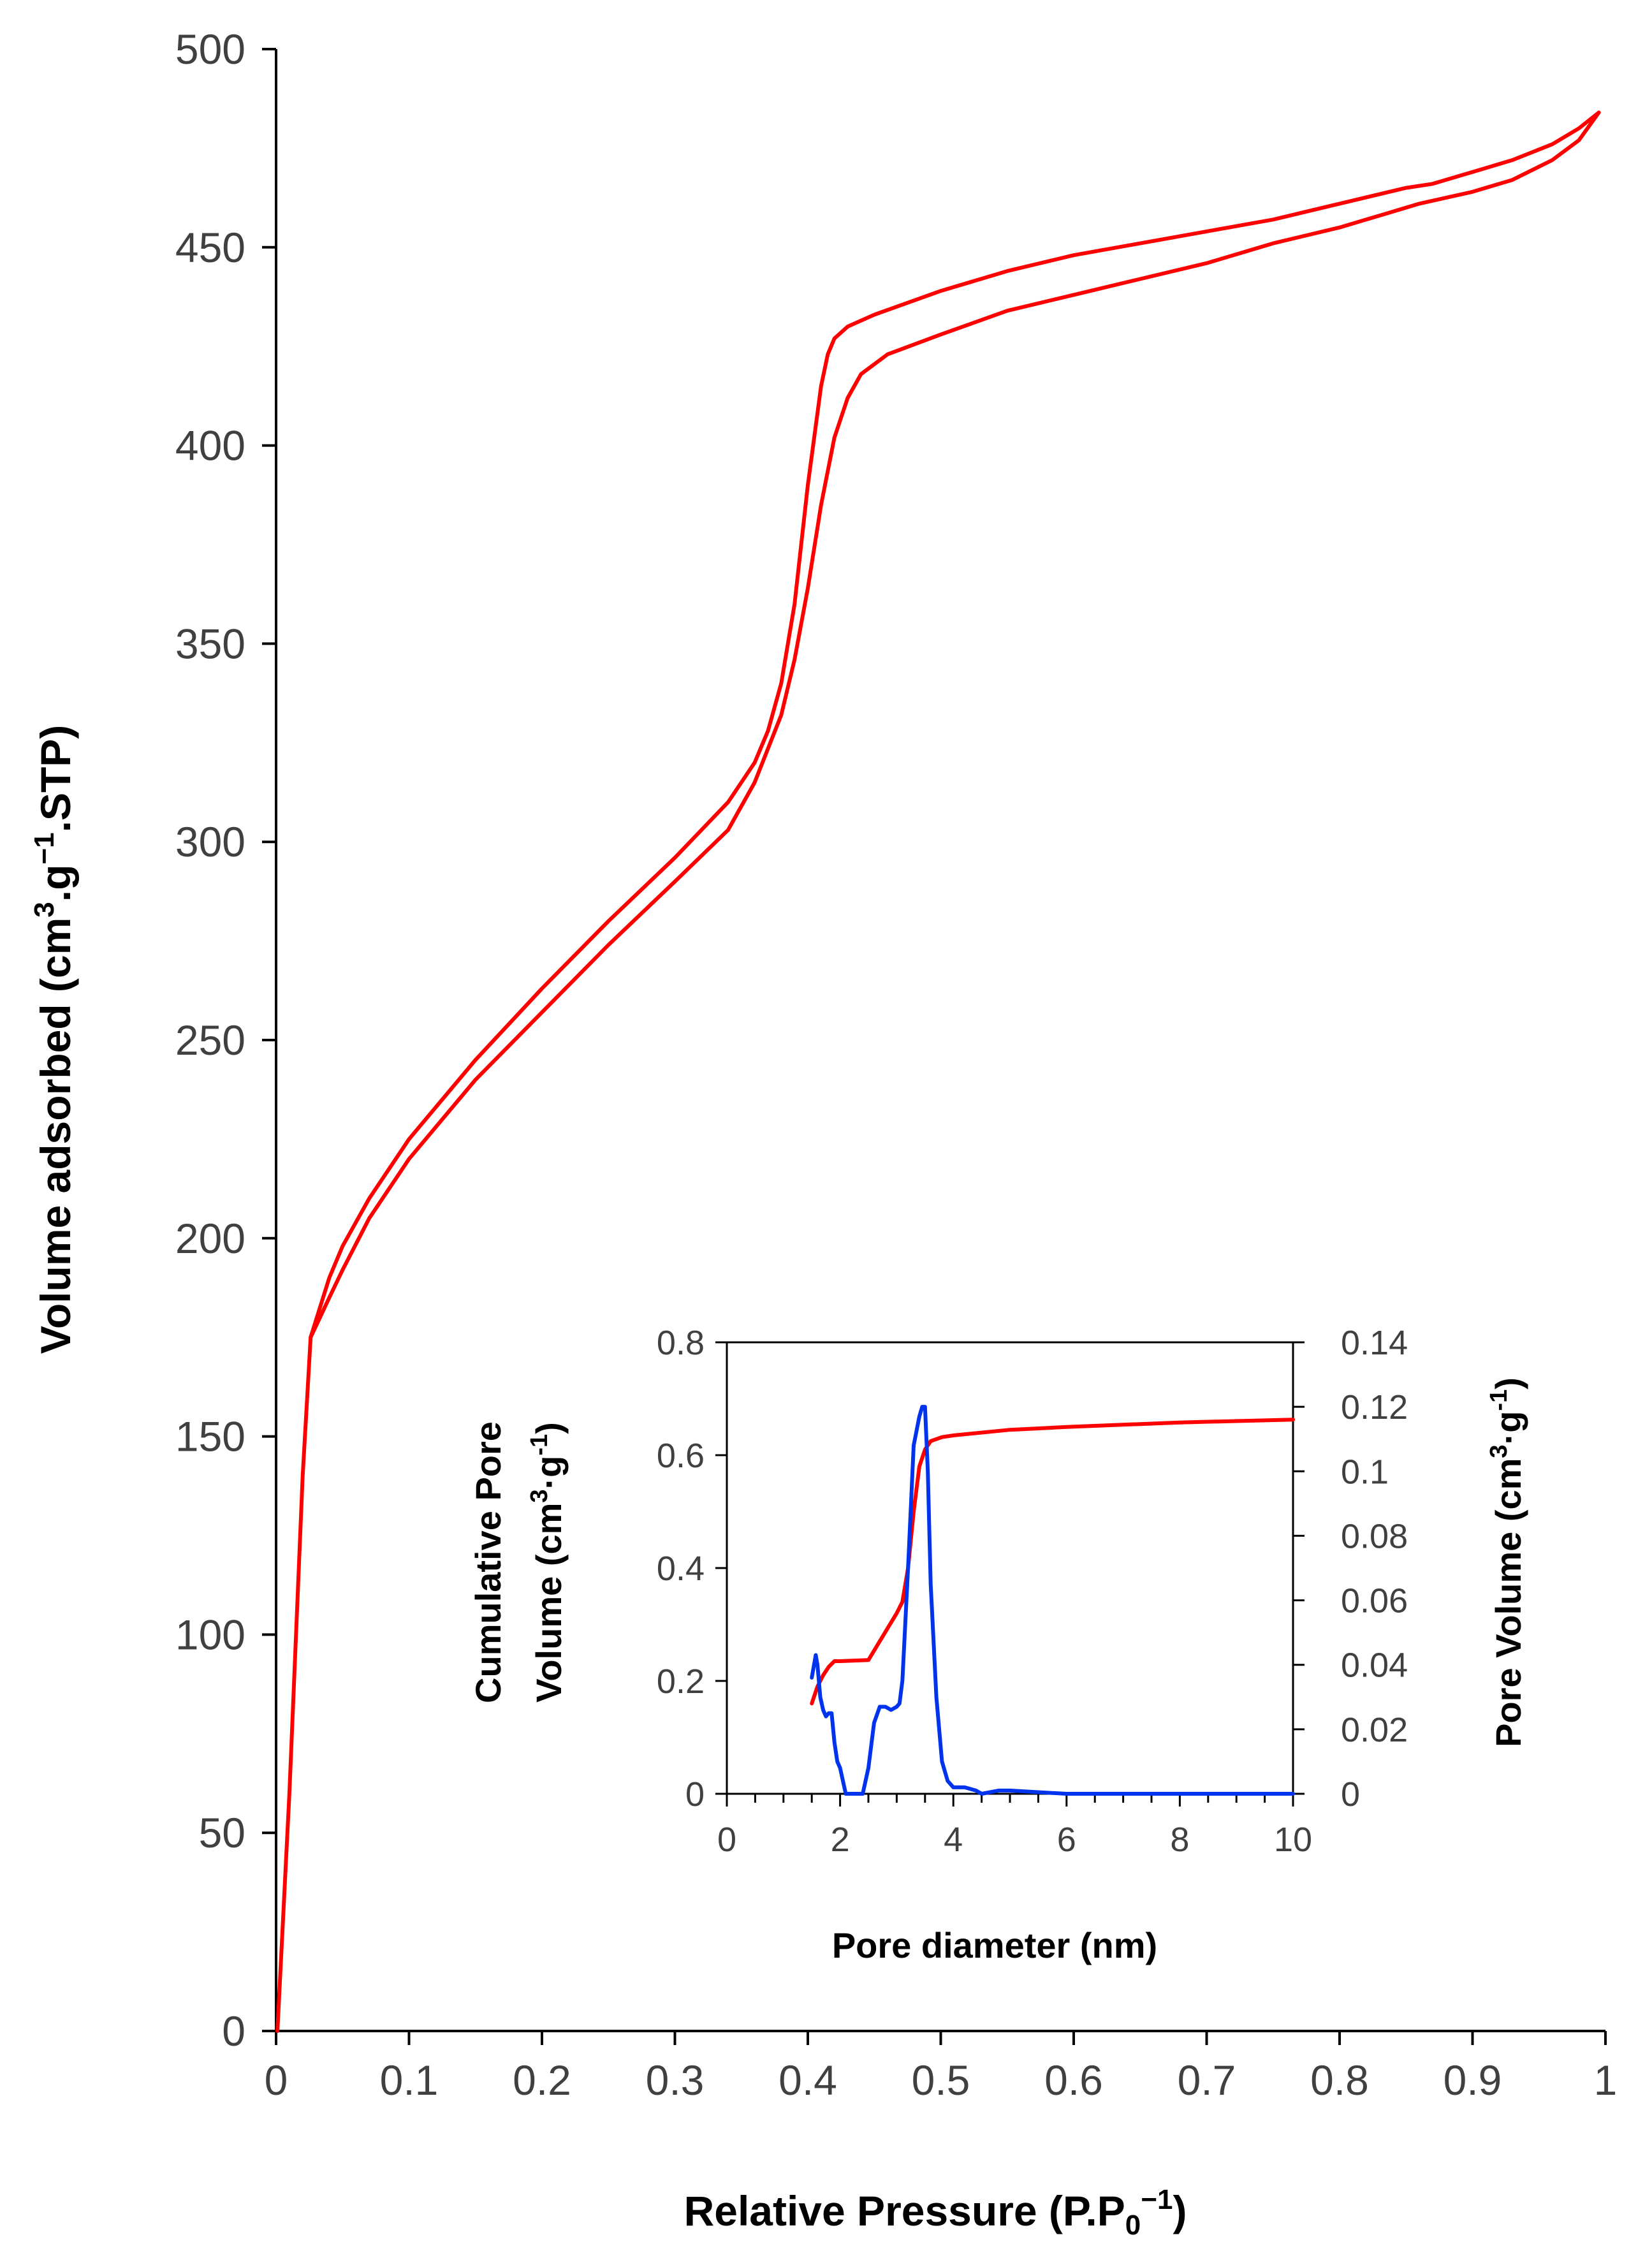 This screenshot has height=2251, width=1652. I want to click on inset-x-tick-label: 8, so click(1180, 1840).